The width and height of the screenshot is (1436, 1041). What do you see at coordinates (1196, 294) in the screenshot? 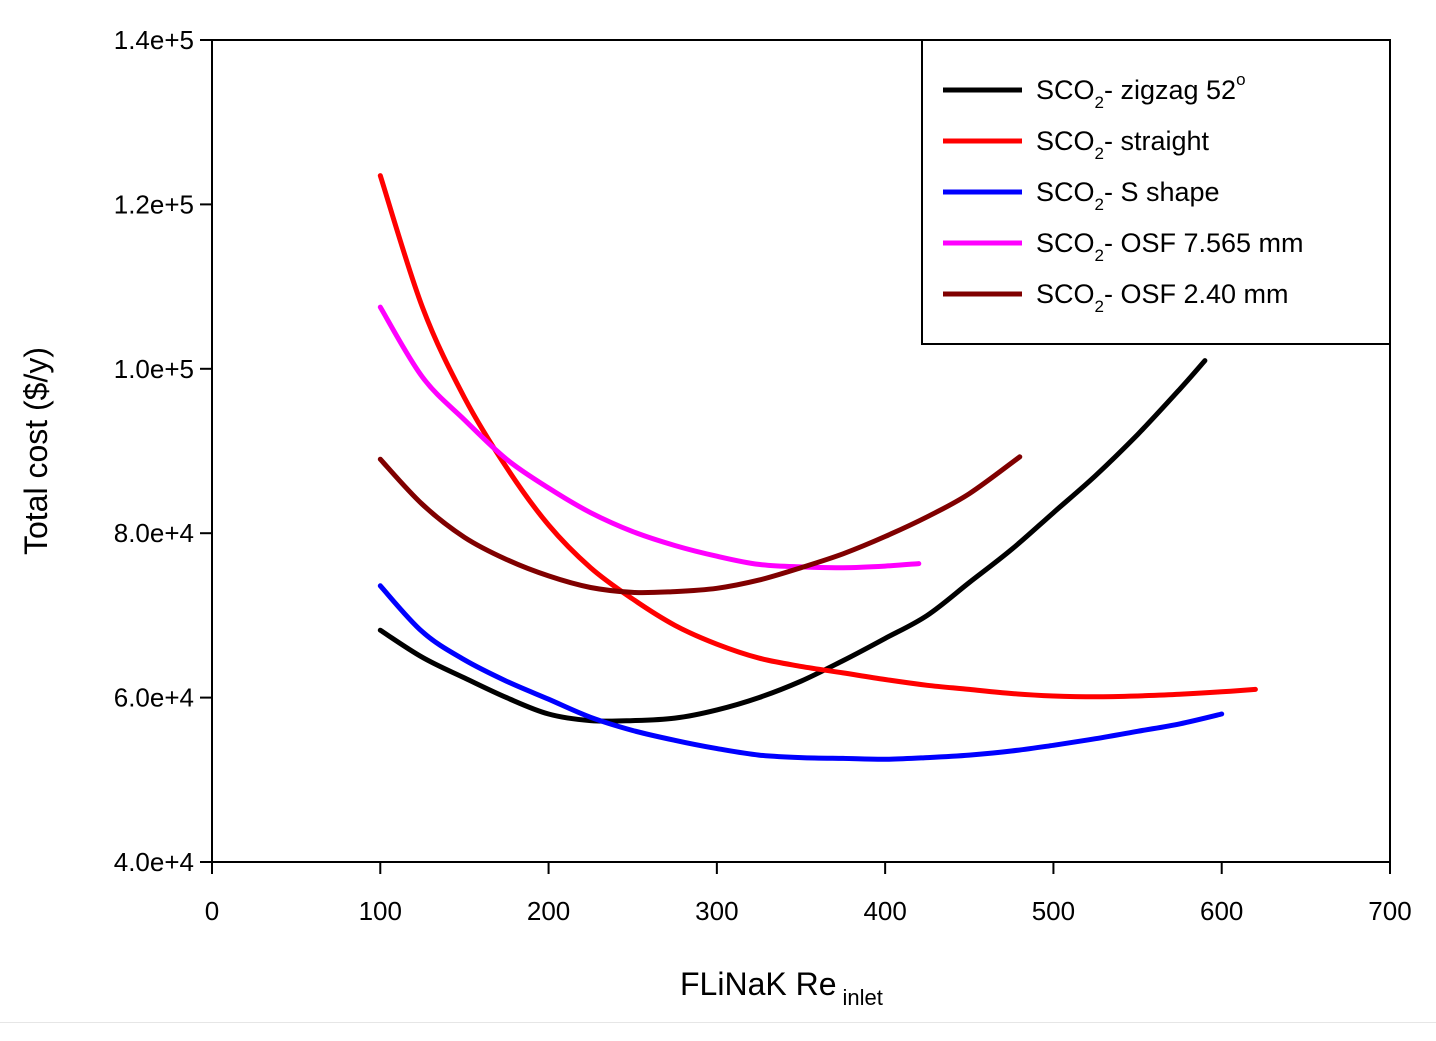
I see `legend-label-rest: - OSF 2.40 mm` at bounding box center [1196, 294].